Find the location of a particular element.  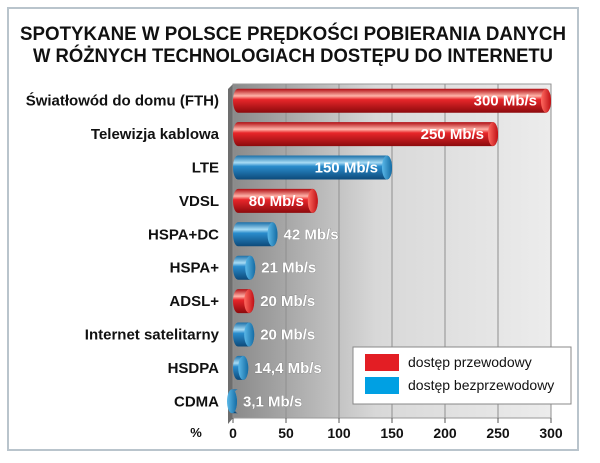

data-label: 300 Mb/s is located at coordinates (505, 101).